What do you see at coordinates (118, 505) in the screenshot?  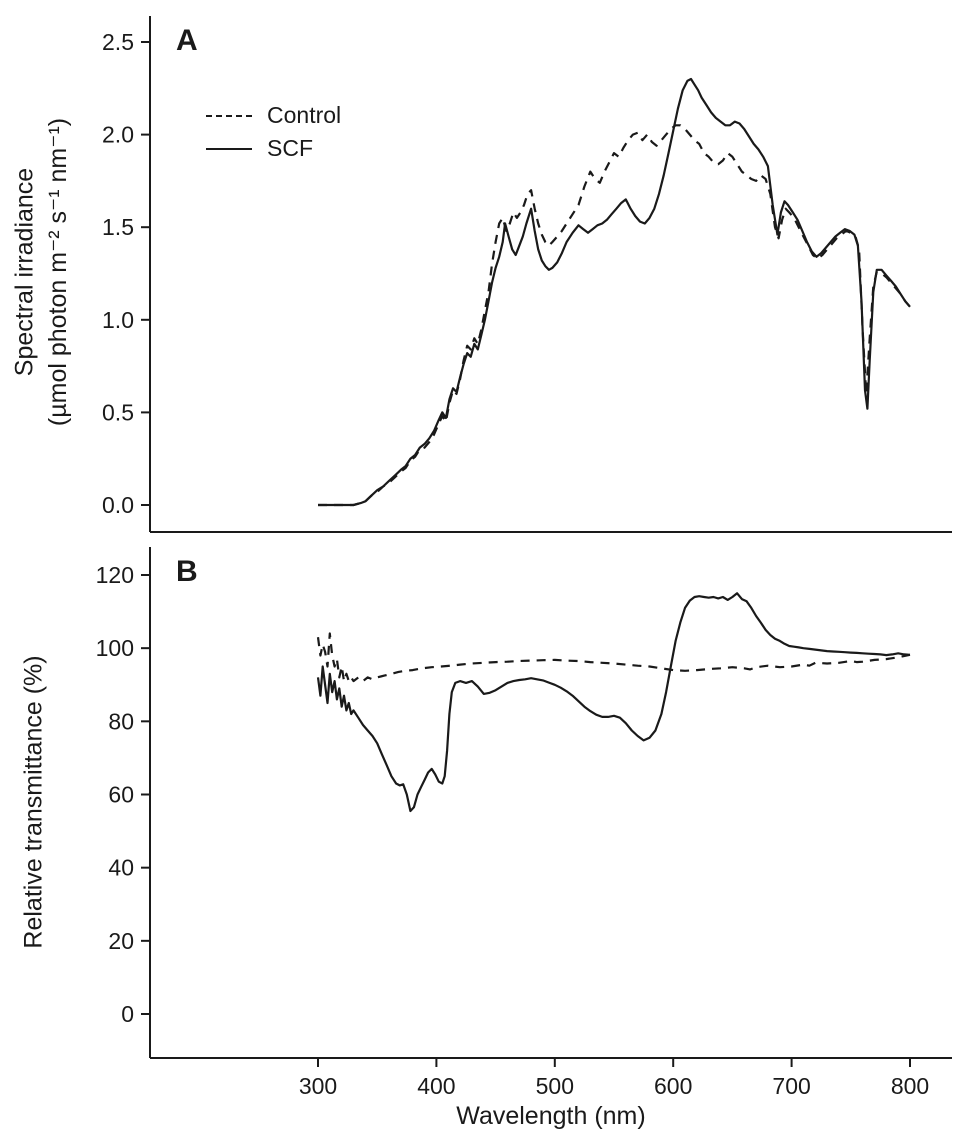 I see `panel-a-y-tick-label: 0.0` at bounding box center [118, 505].